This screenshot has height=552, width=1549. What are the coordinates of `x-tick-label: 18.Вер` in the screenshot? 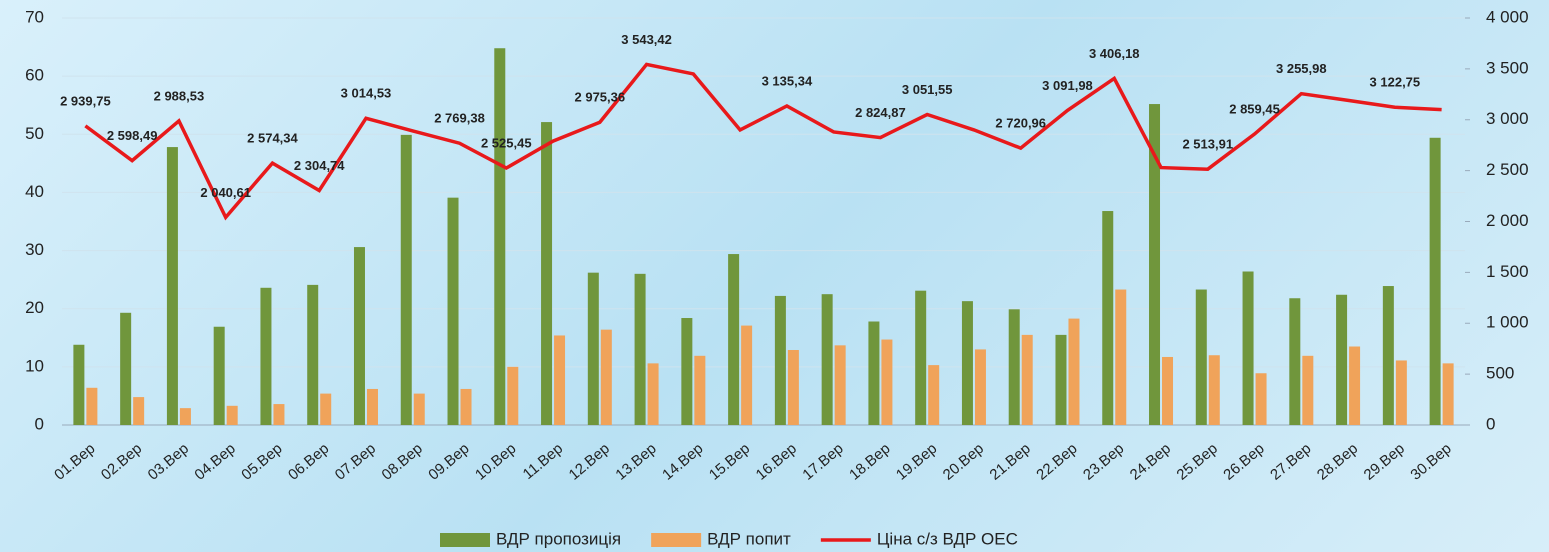 It's located at (869, 462).